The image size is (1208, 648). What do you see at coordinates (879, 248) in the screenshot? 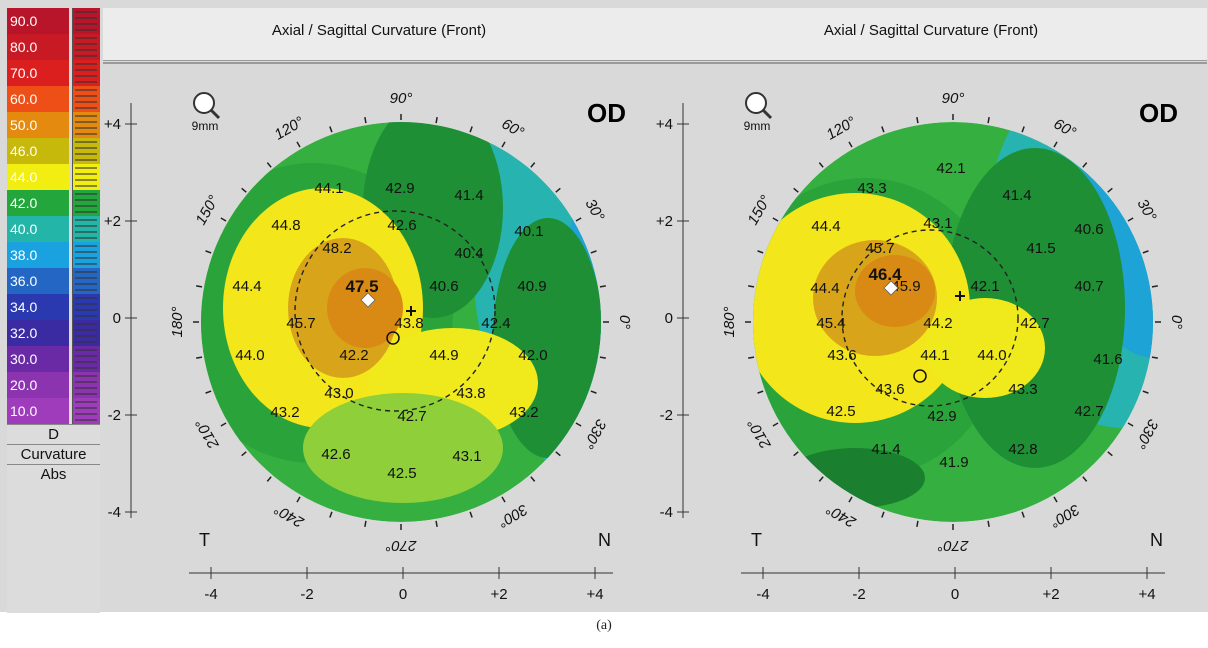
I see `curvature-value: 45.7` at bounding box center [879, 248].